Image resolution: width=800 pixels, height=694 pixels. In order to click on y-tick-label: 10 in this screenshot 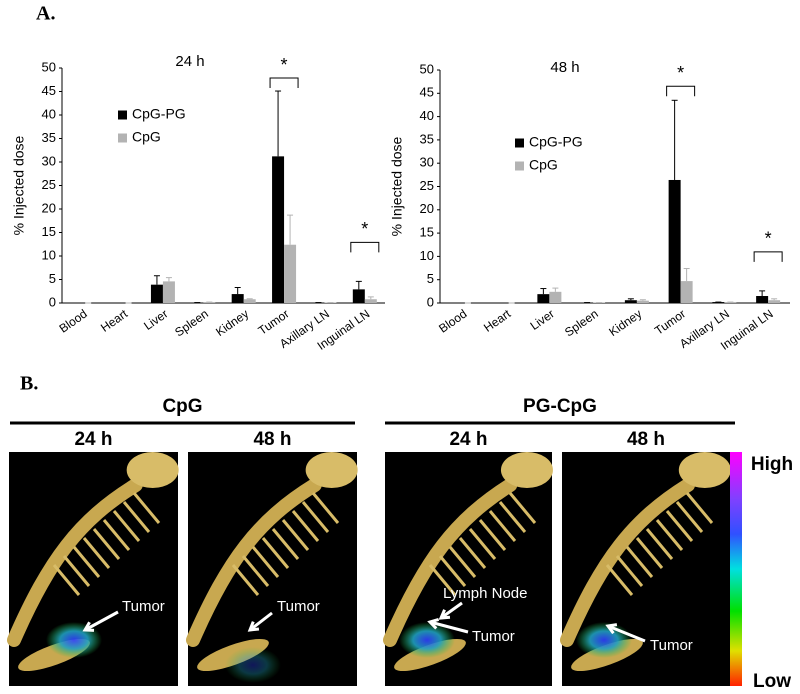, I will do `click(427, 255)`.